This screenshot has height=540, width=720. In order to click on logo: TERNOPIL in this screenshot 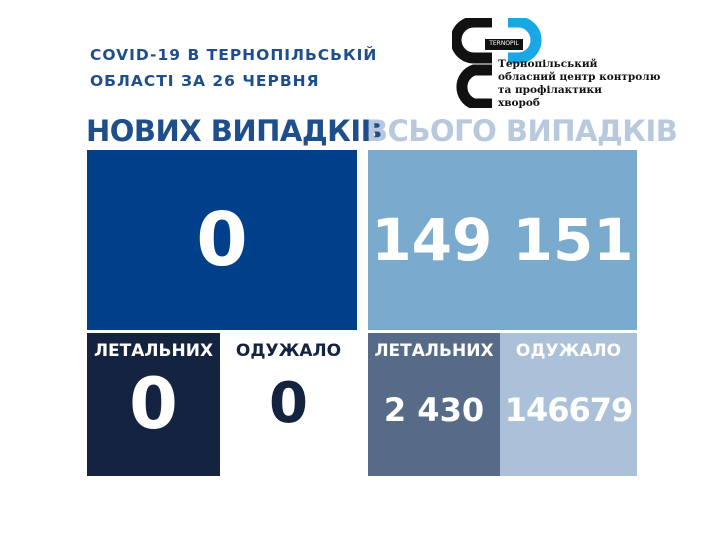, I will do `click(501, 63)`.